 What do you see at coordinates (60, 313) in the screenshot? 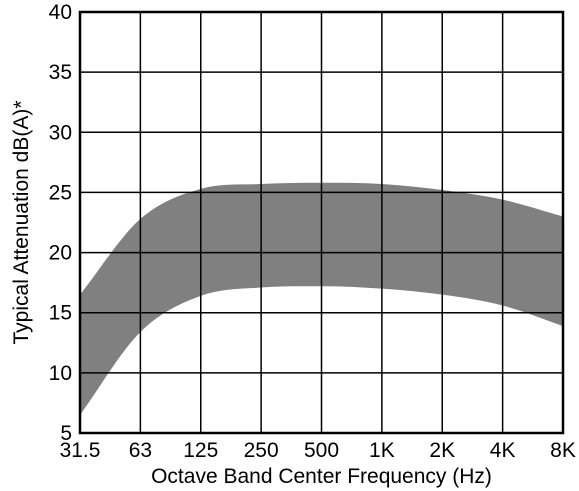
I see `y-tick-label: 15` at bounding box center [60, 313].